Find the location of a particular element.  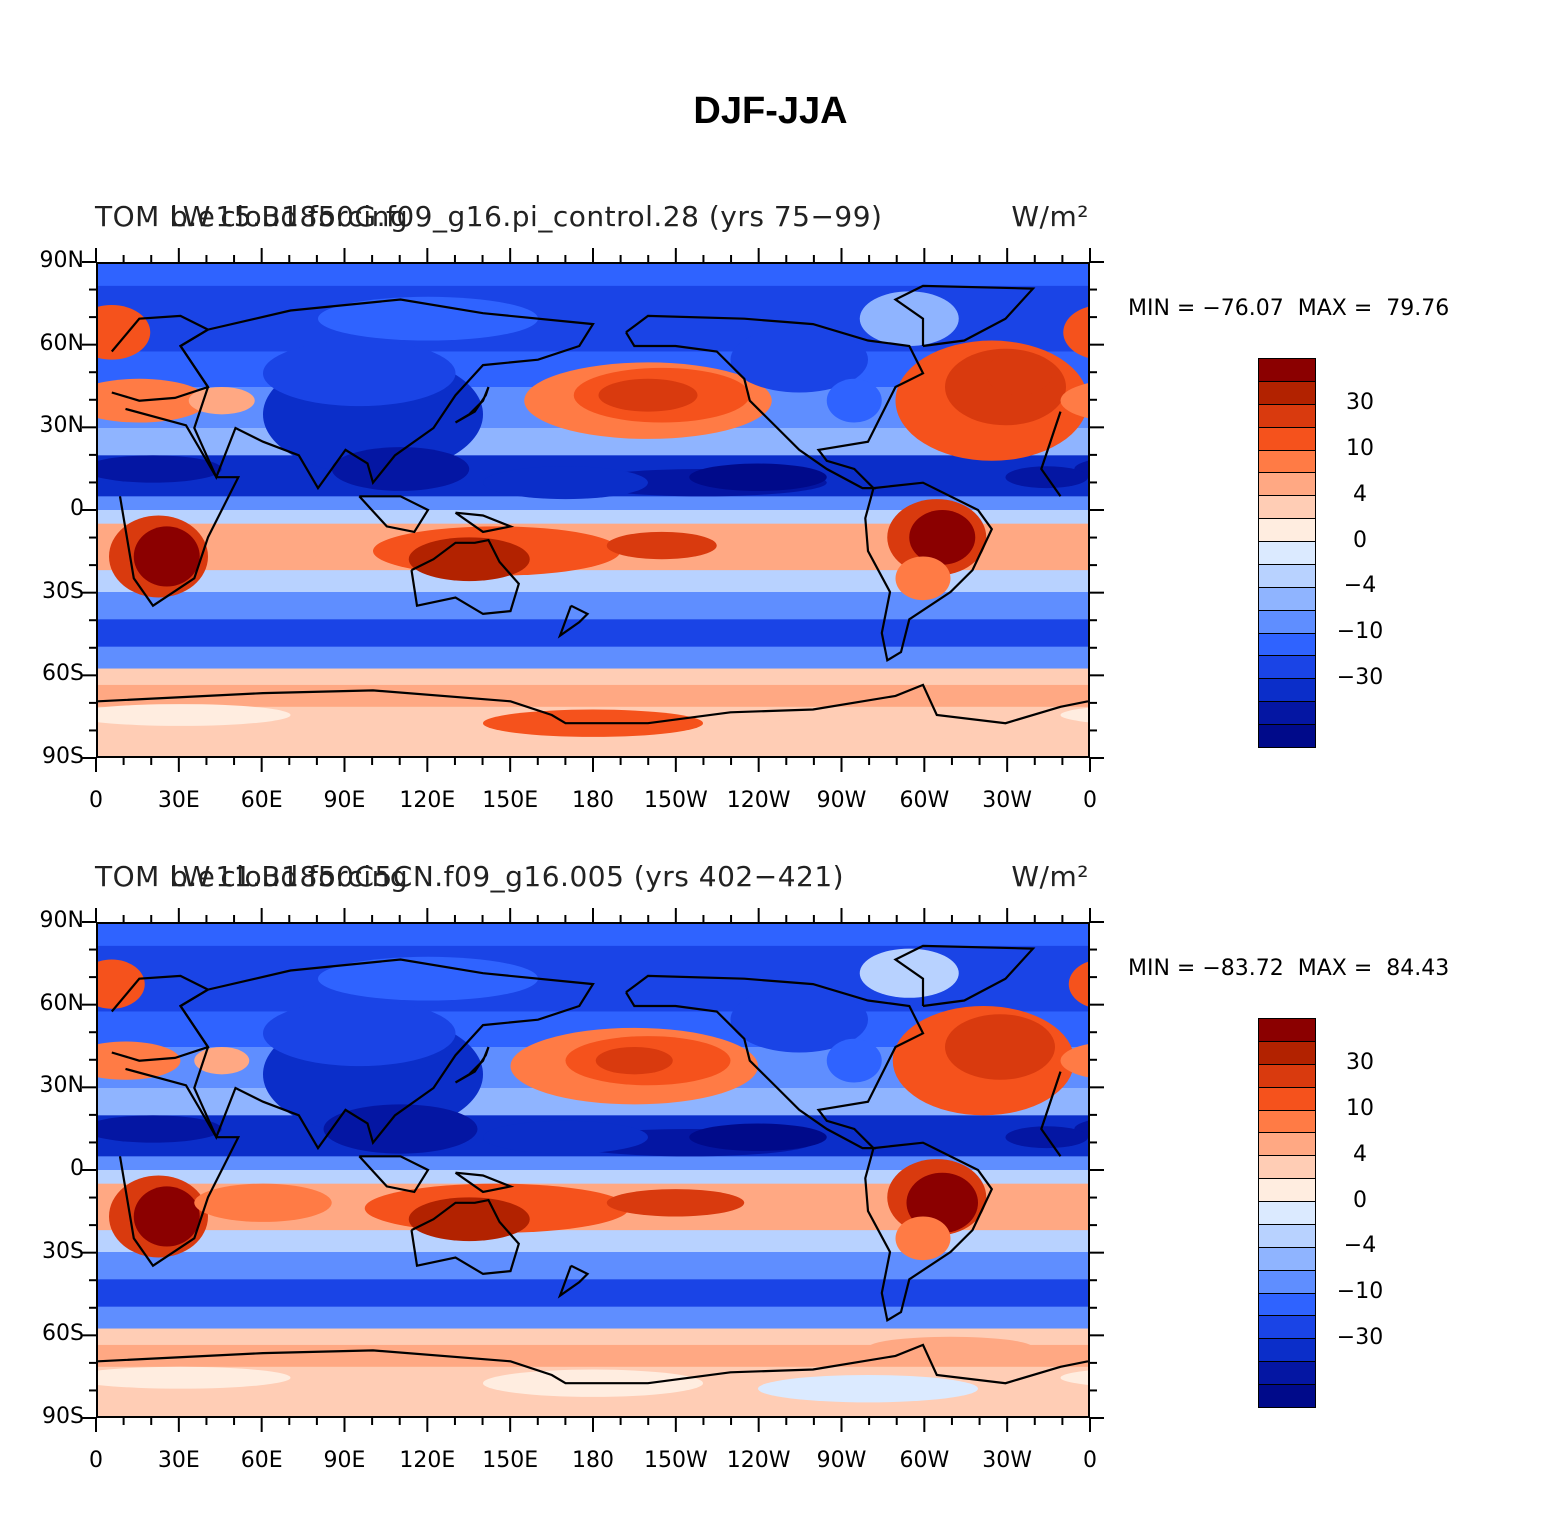

longitude-label: 30W is located at coordinates (1007, 1460).